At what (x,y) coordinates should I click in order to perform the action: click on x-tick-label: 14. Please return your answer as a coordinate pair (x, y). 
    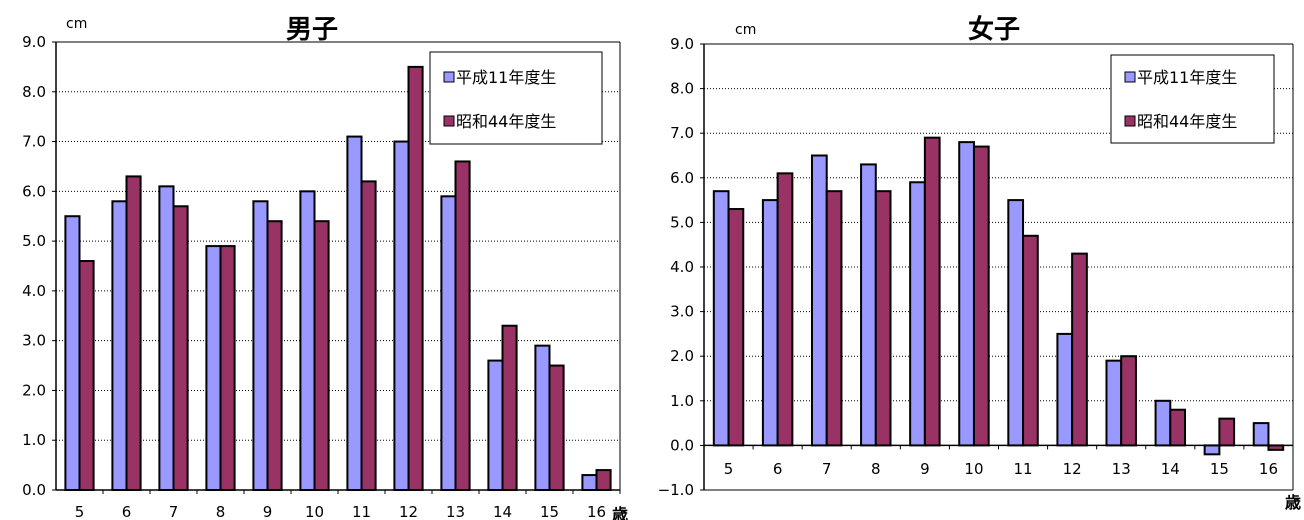
    Looking at the image, I should click on (1170, 469).